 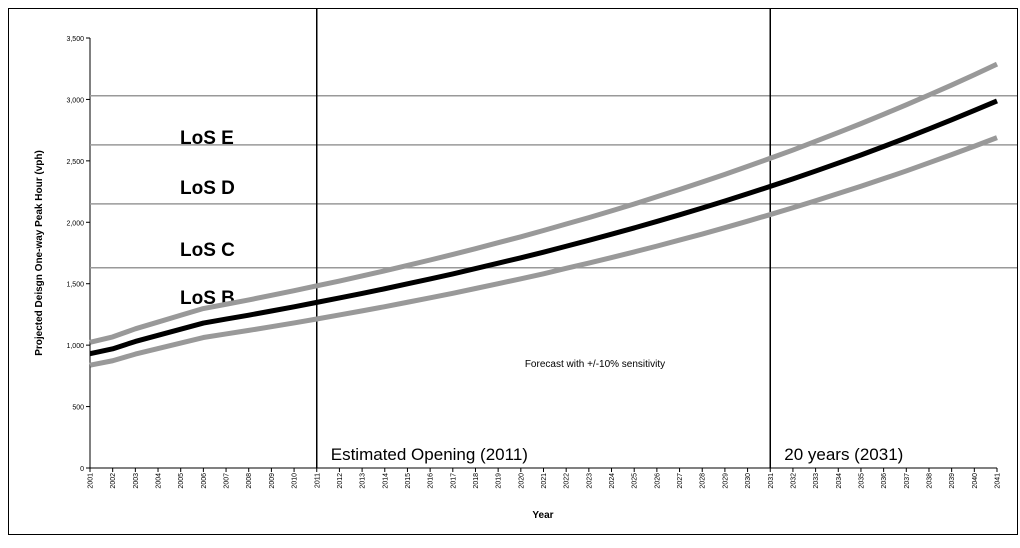 What do you see at coordinates (91, 481) in the screenshot?
I see `x-tick-label: 2001` at bounding box center [91, 481].